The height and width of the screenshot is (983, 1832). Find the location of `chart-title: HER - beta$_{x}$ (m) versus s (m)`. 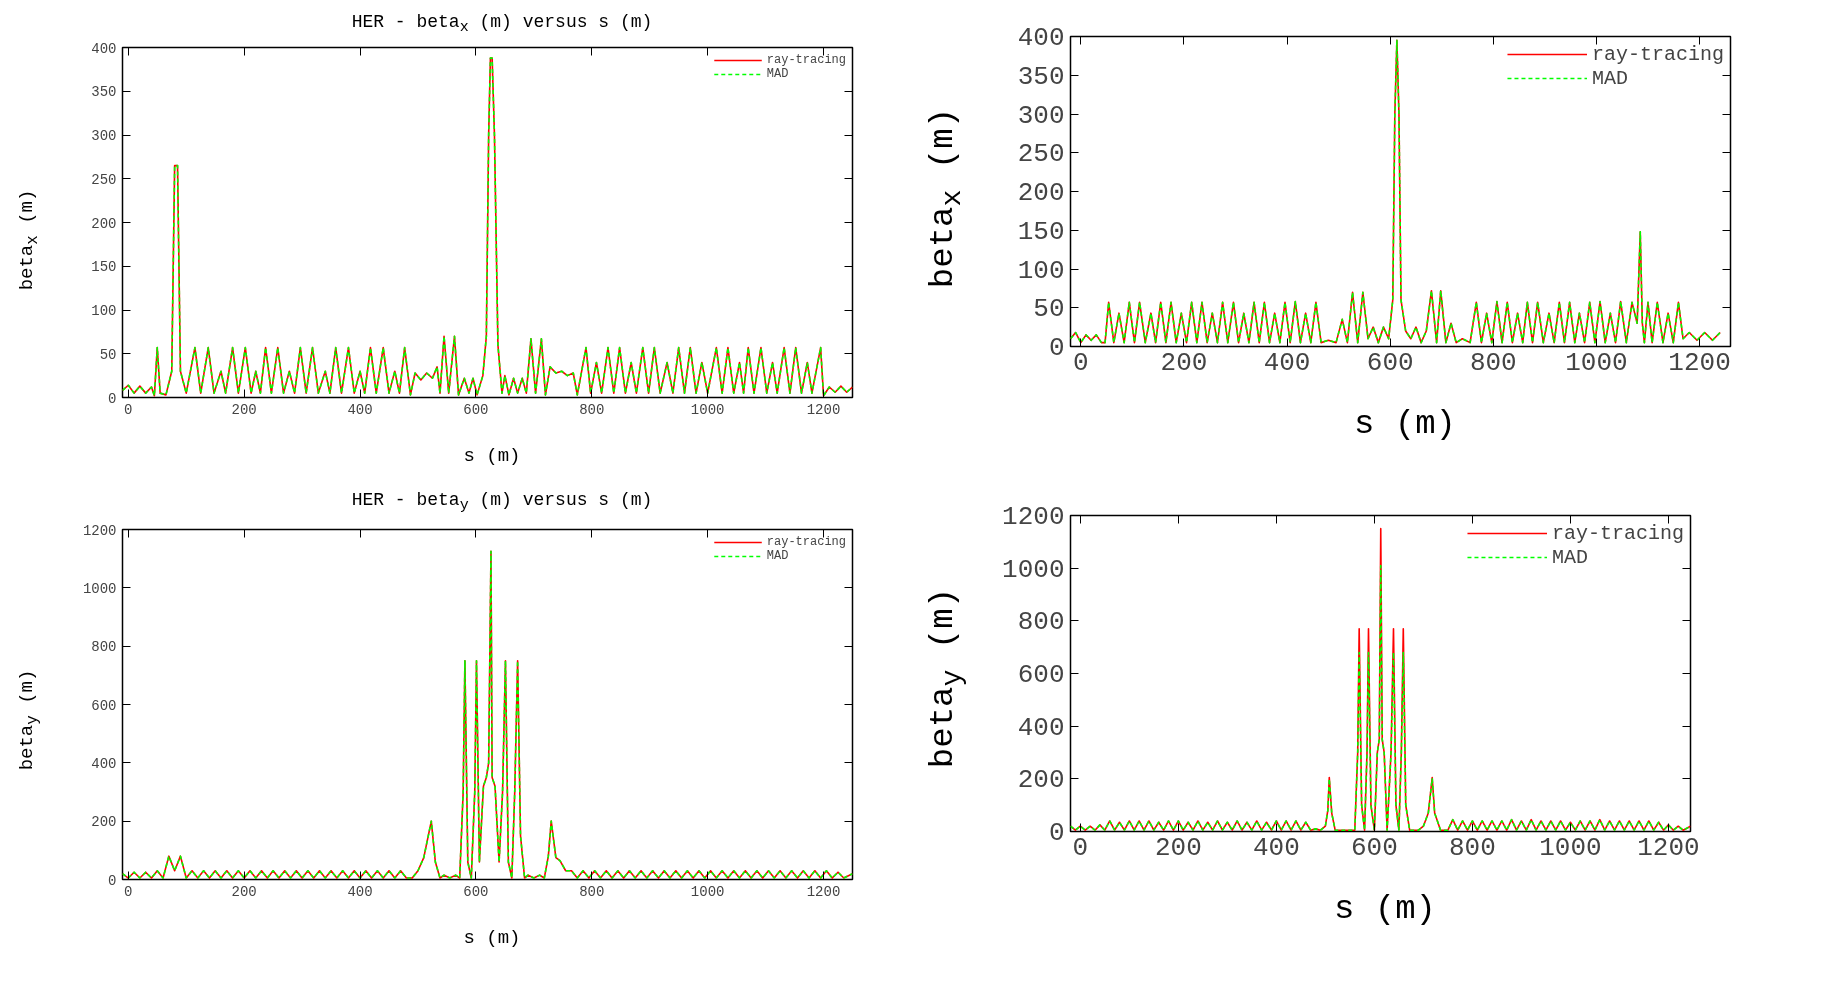

chart-title: HER - beta$_{x}$ (m) versus s (m) is located at coordinates (502, 24).